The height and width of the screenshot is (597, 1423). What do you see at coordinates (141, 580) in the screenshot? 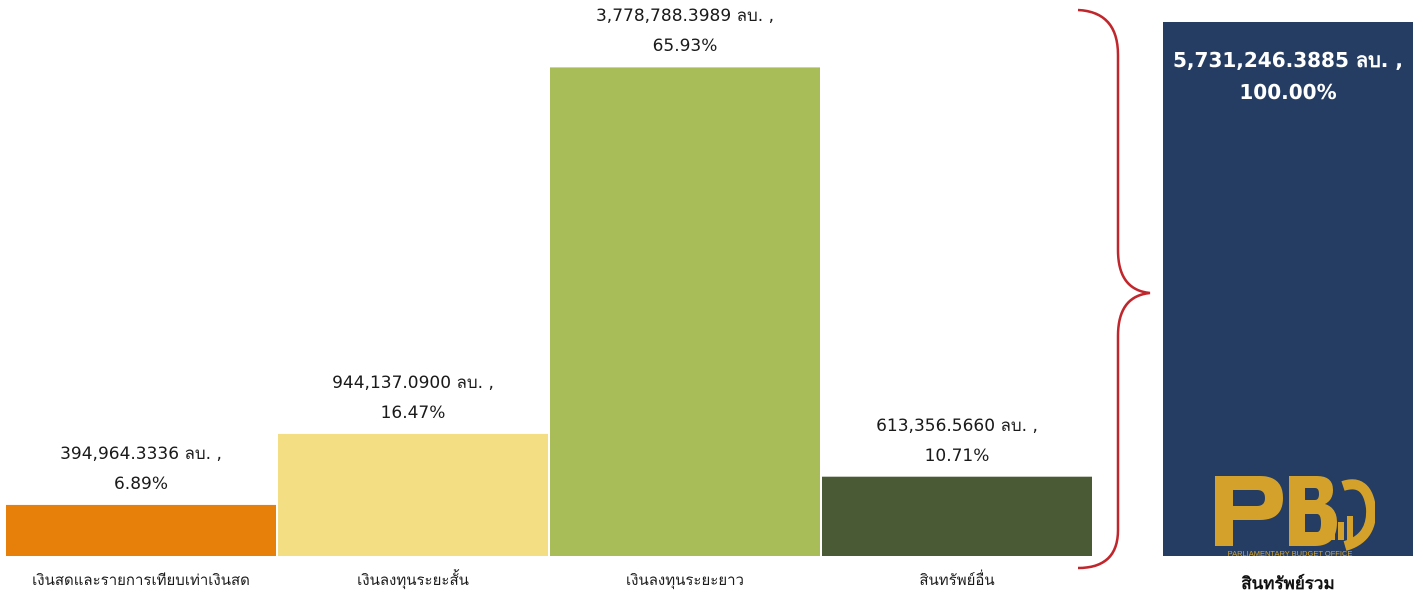
I see `category-label-1: เงินสดและรายการเทียบเท่าเงินสด` at bounding box center [141, 580].